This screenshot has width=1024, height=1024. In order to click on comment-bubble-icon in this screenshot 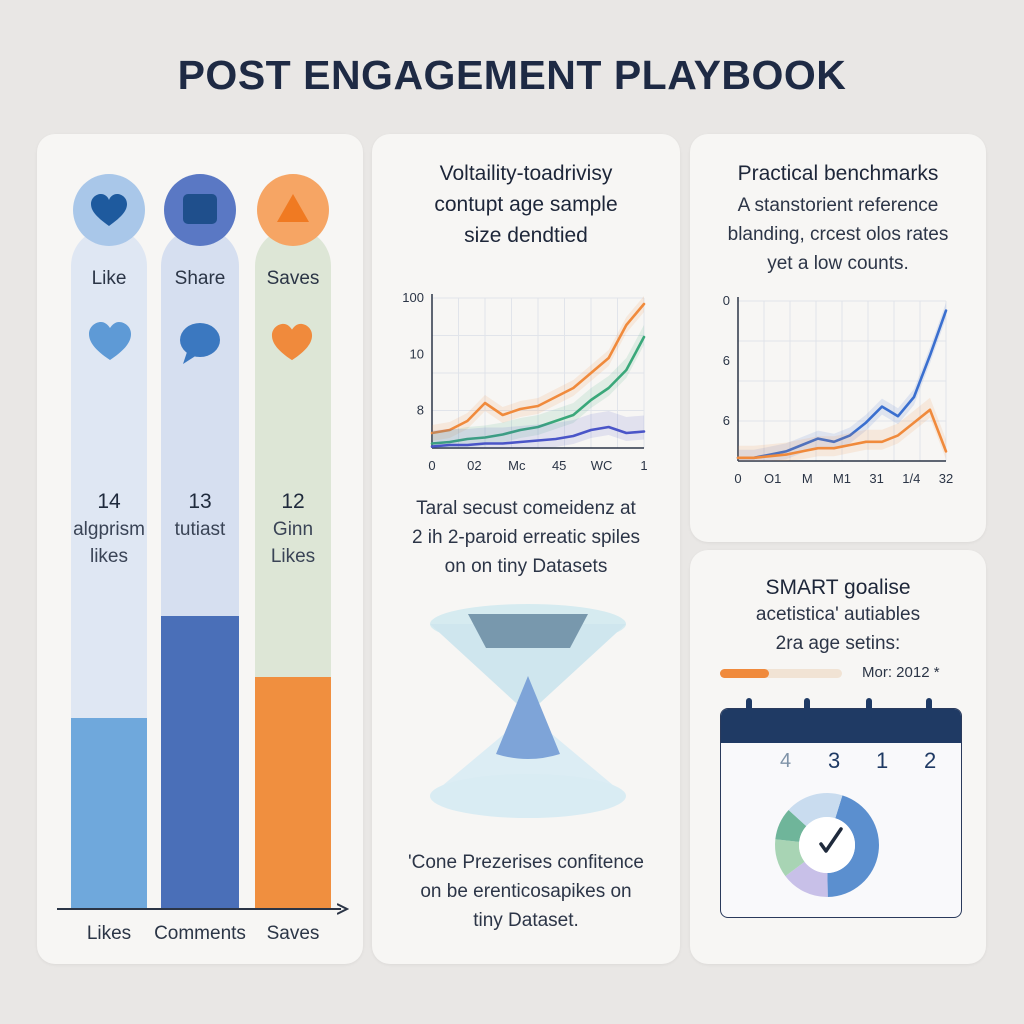, I will do `click(200, 345)`.